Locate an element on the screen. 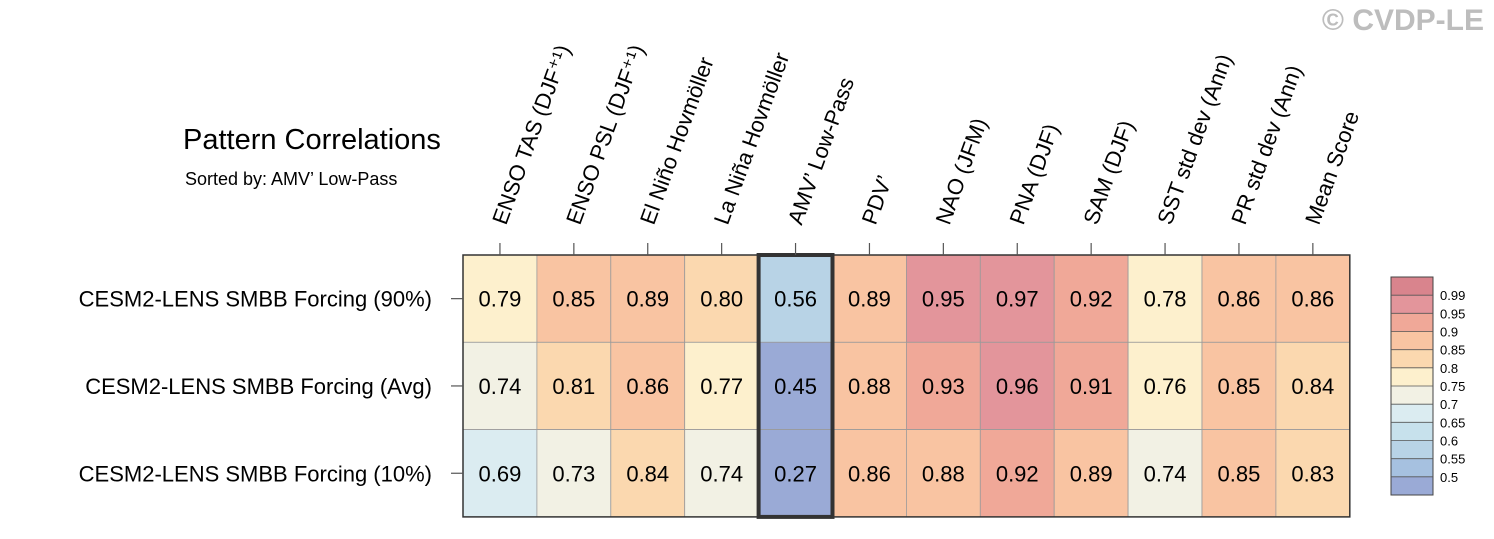 This screenshot has height=539, width=1494. column-label: SAM (DJF) is located at coordinates (1108, 172).